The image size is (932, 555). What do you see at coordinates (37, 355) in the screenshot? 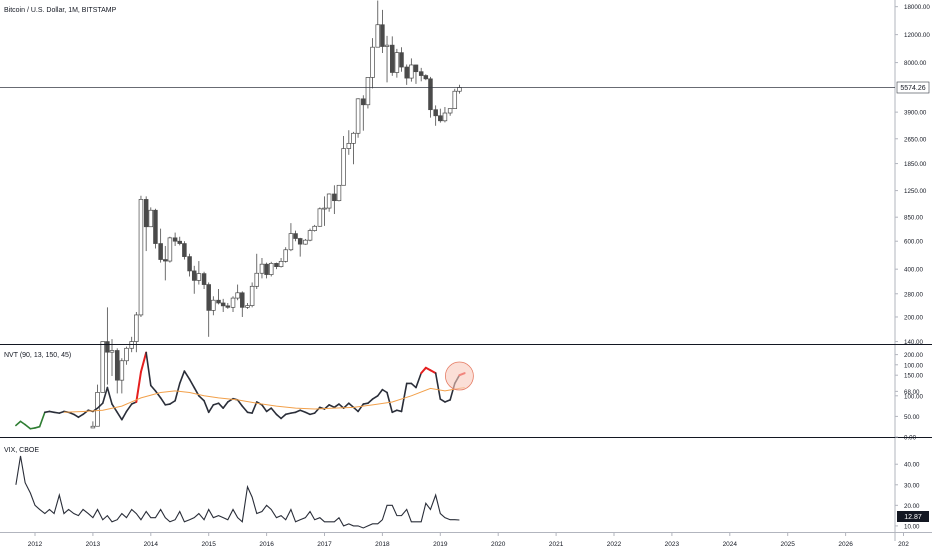
I see `nvt-panel-title: NVT (90, 13, 150, 45)` at bounding box center [37, 355].